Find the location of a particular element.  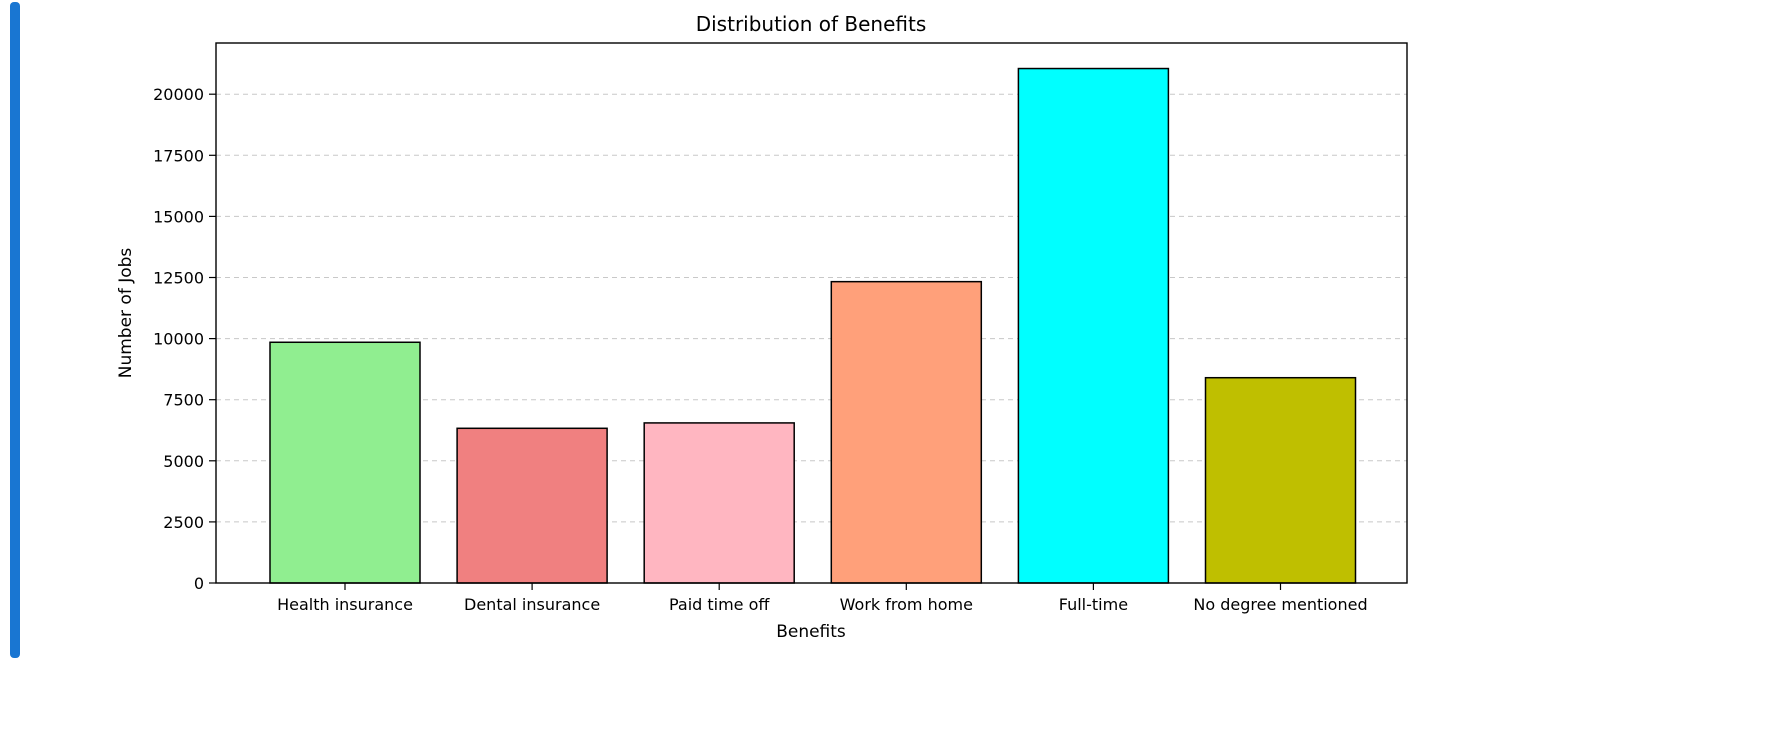

x-tick-label: Health insurance is located at coordinates (345, 604).